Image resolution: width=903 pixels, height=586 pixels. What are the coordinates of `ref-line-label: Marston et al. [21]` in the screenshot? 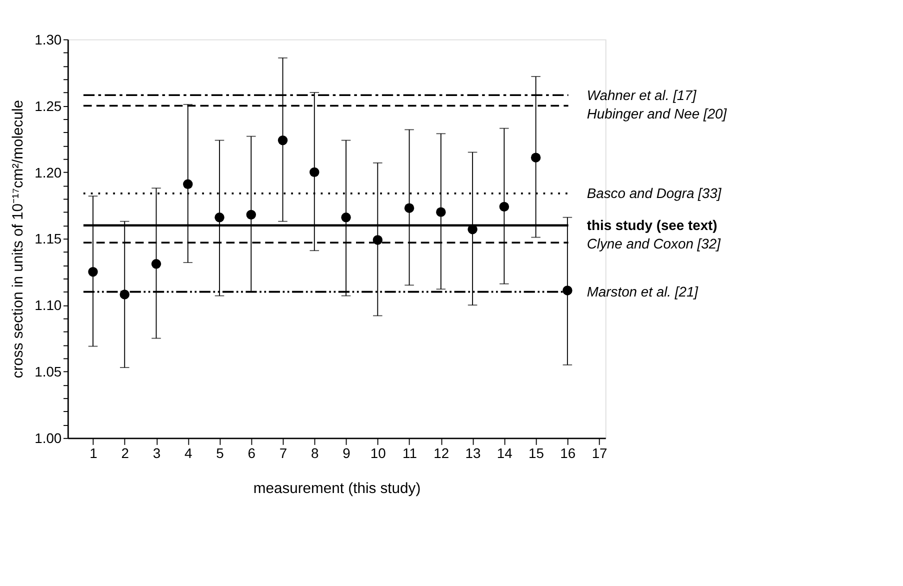 It's located at (643, 291).